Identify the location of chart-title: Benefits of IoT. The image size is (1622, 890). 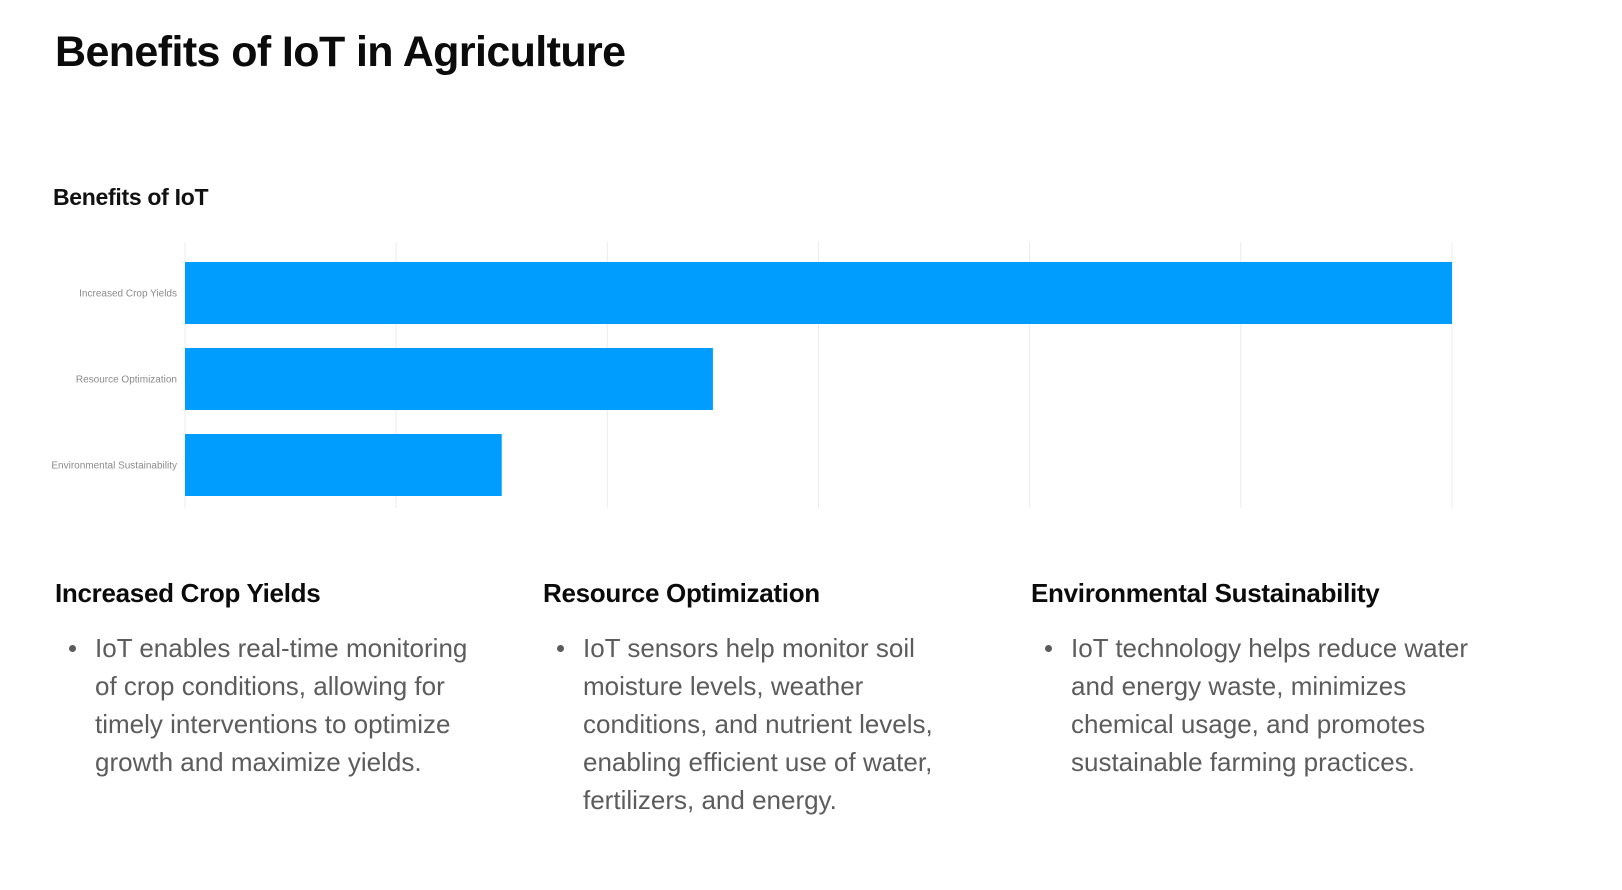
(131, 197).